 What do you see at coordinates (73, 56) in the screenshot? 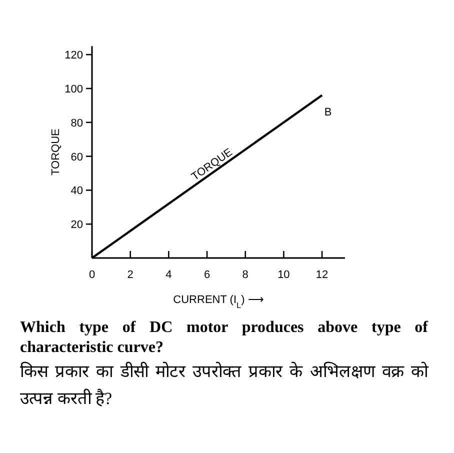
I see `y-tick-label: 120` at bounding box center [73, 56].